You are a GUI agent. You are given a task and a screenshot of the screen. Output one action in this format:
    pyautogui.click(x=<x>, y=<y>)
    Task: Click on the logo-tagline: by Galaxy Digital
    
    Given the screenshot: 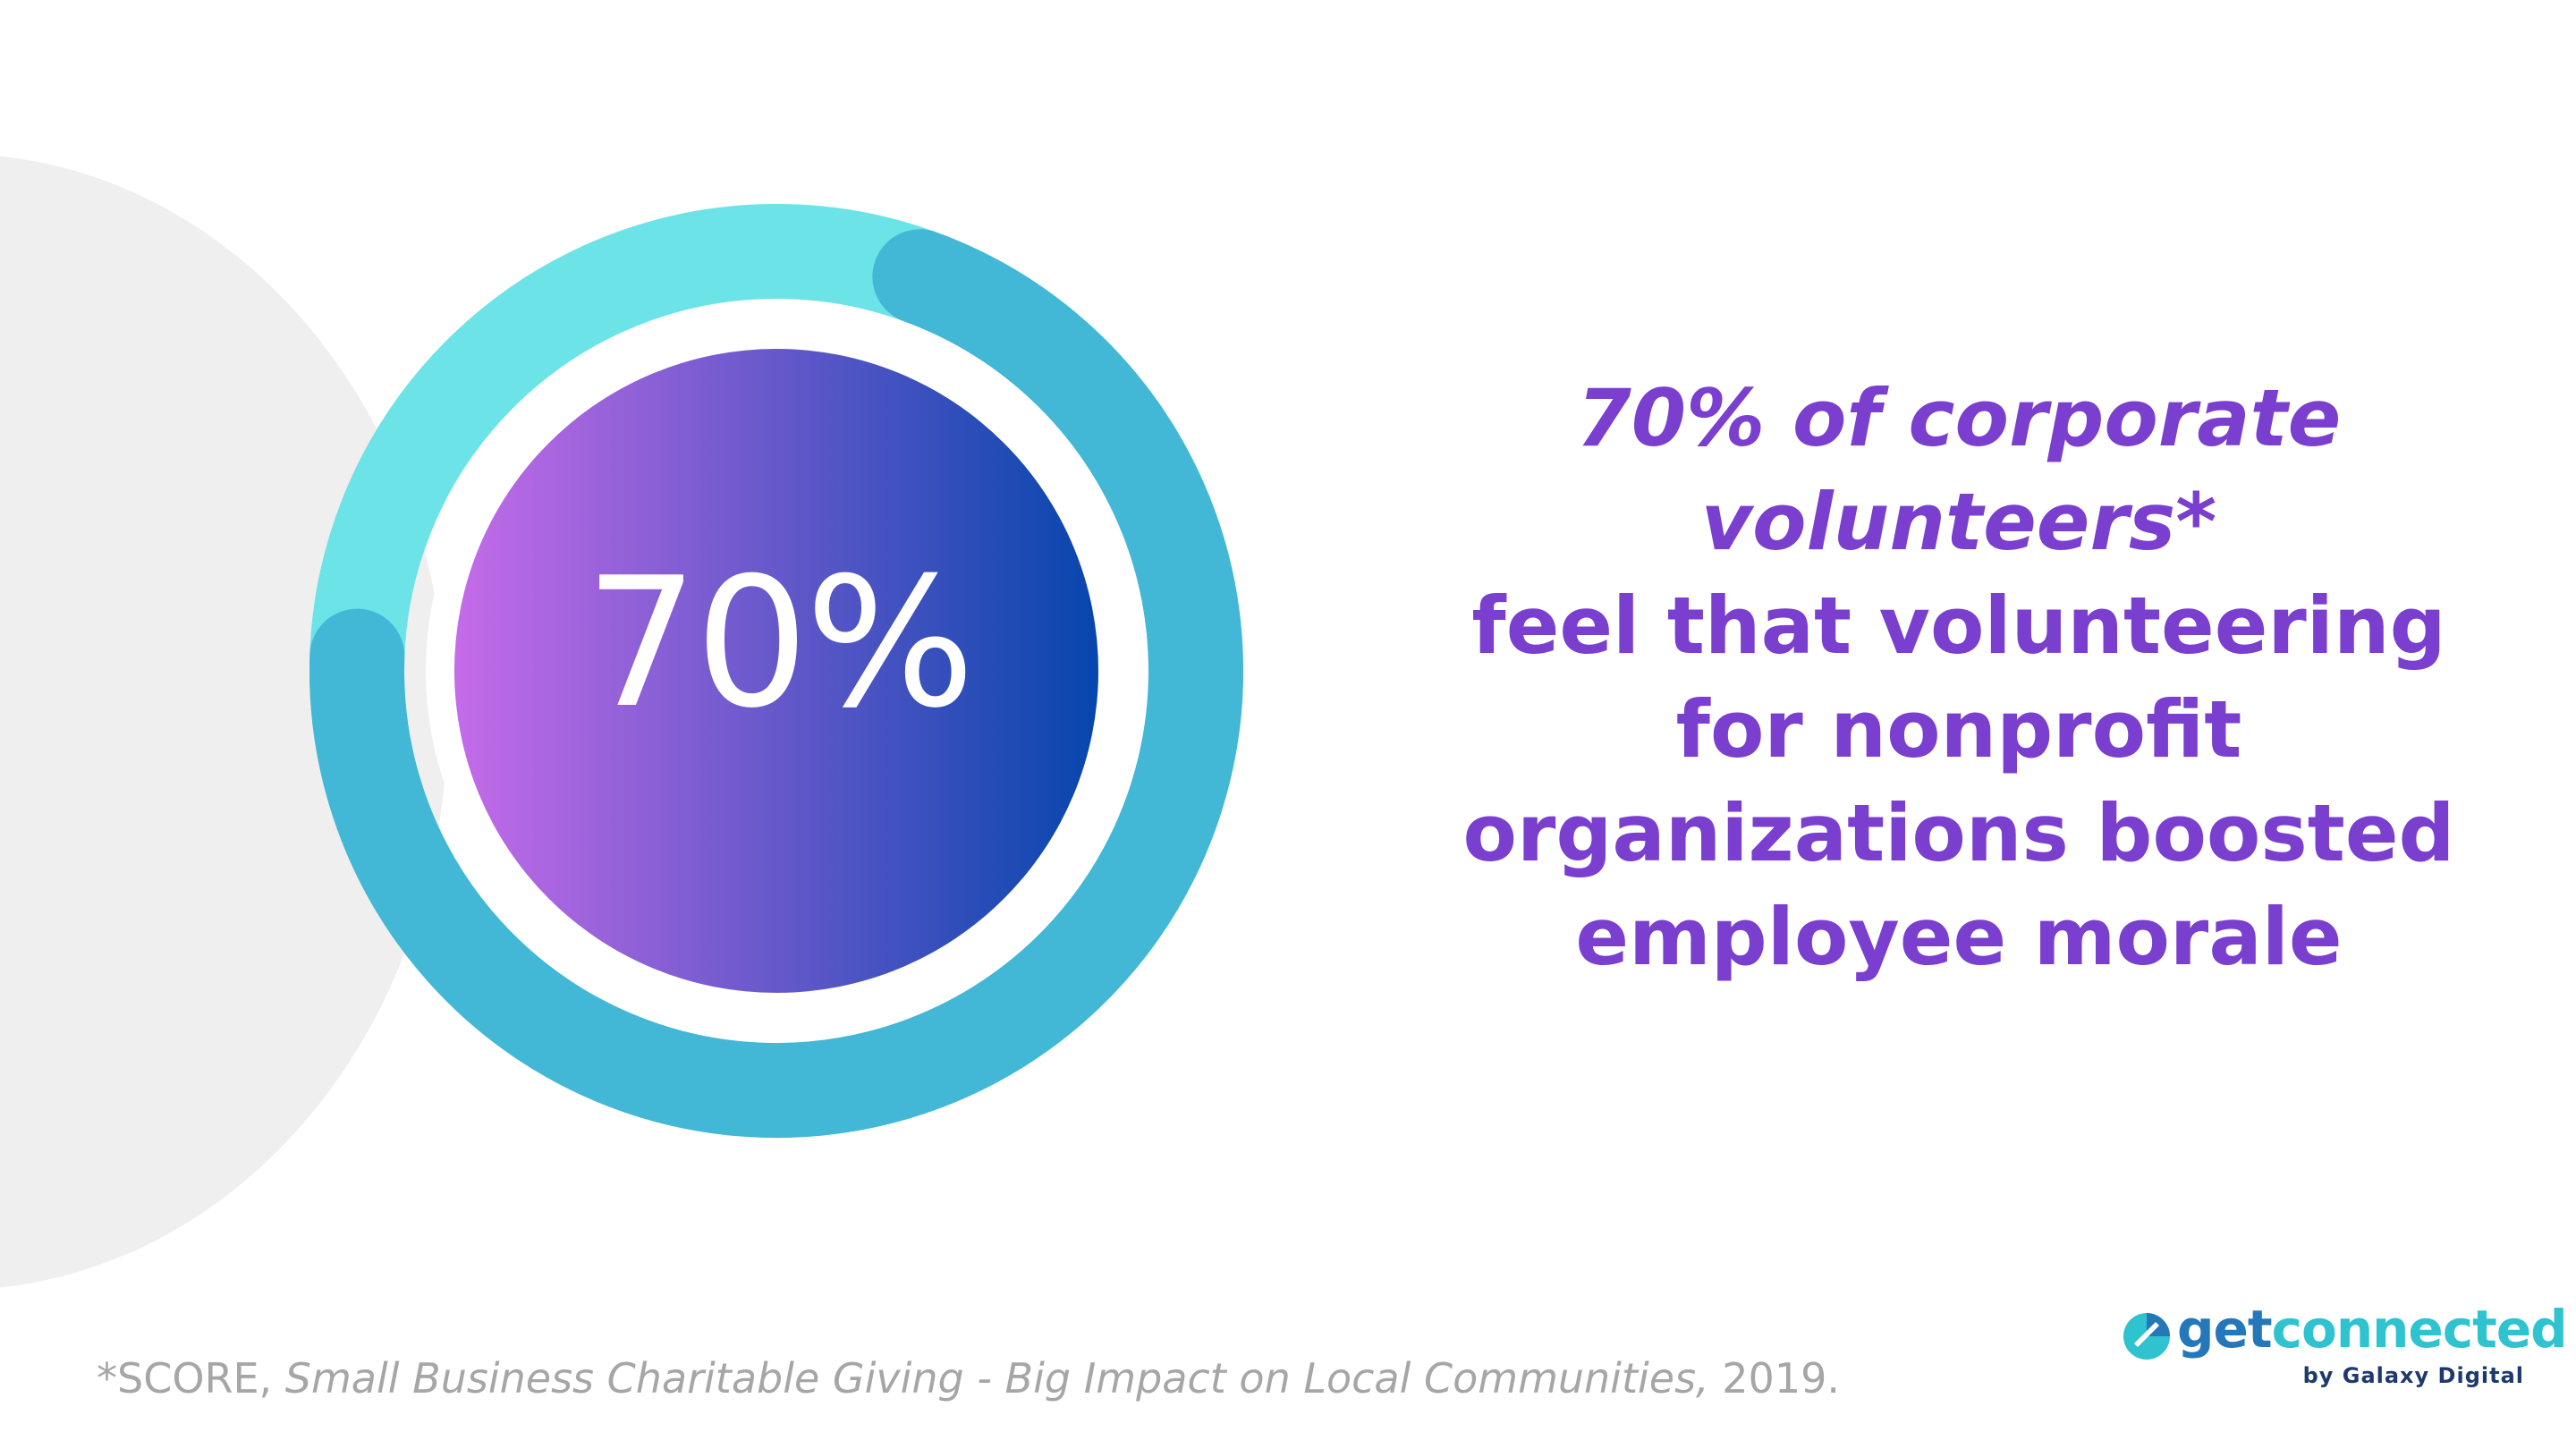 What is the action you would take?
    pyautogui.click(x=2413, y=1375)
    